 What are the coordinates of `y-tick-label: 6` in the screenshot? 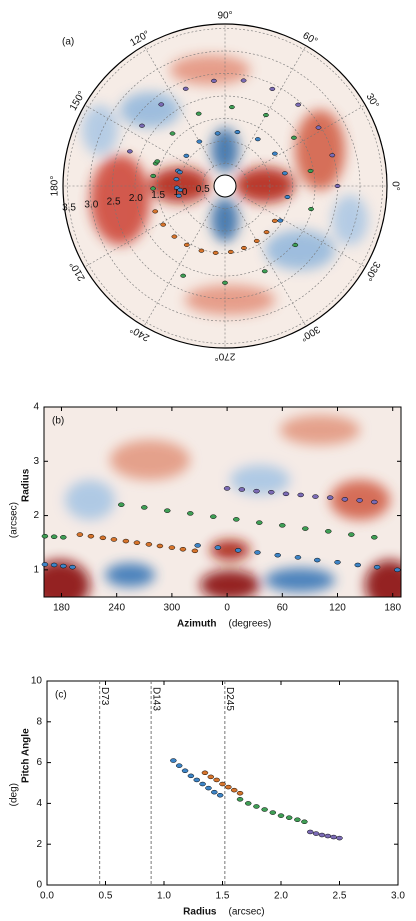 It's located at (39, 762).